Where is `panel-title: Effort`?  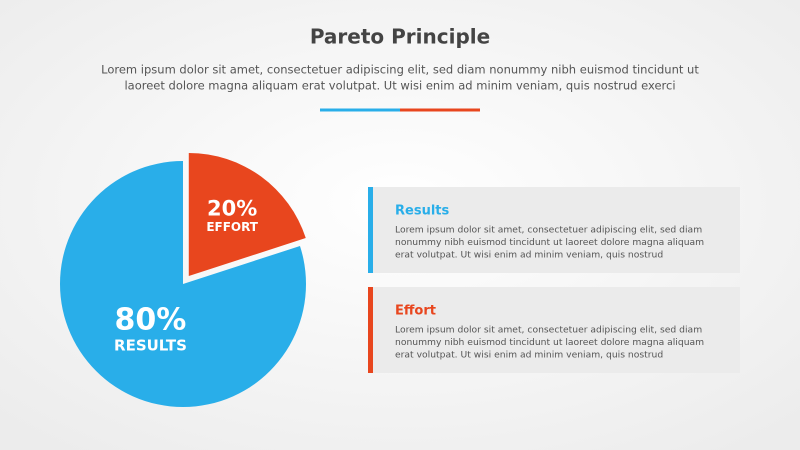 panel-title: Effort is located at coordinates (415, 311).